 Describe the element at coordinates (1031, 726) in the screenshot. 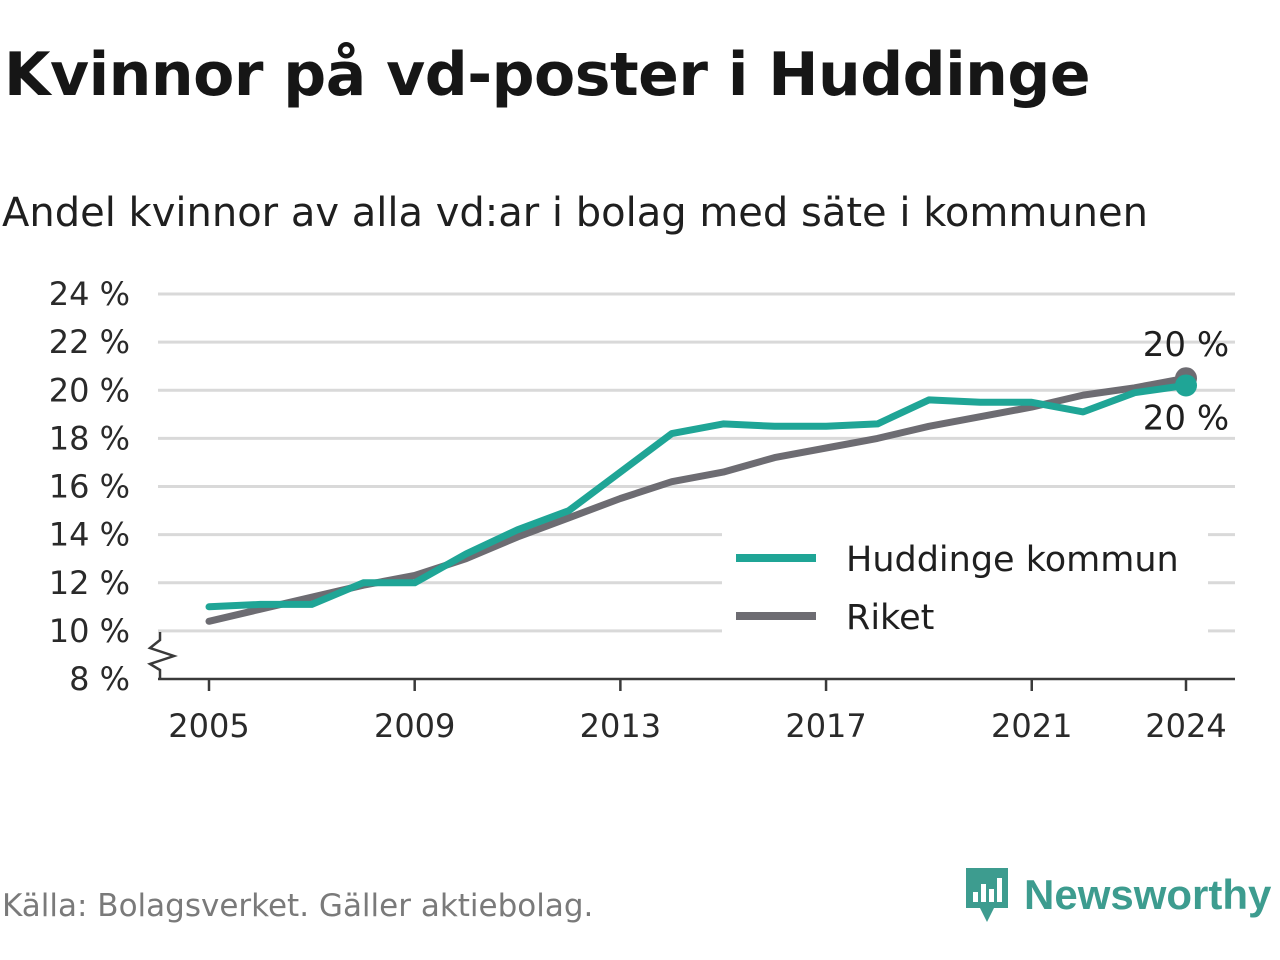

I see `x-tick-label: 2021` at that location.